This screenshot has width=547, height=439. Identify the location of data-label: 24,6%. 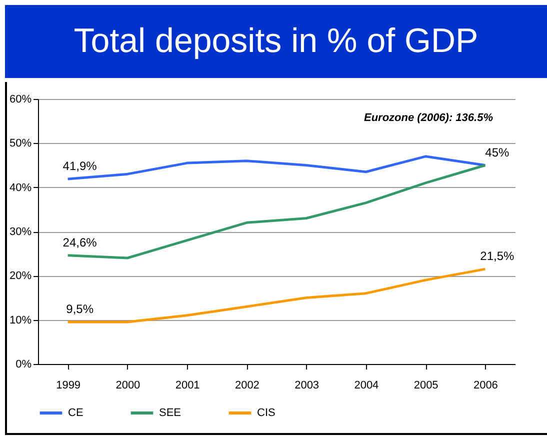
(80, 242).